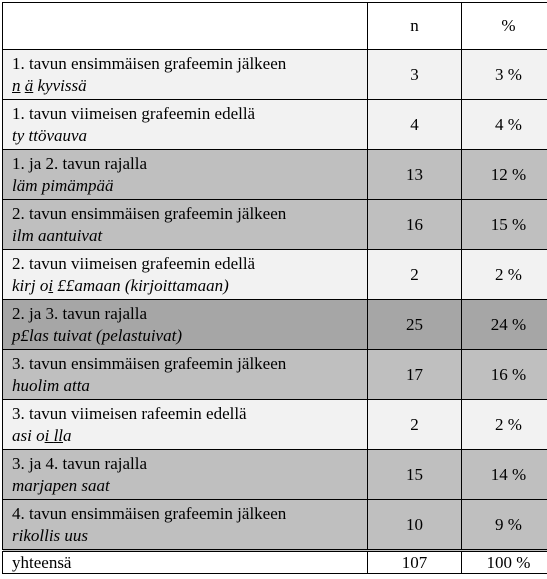 This screenshot has width=547, height=579. I want to click on row-label: 4. tavun ensimmäisen grafeemin jälkeen, so click(149, 513).